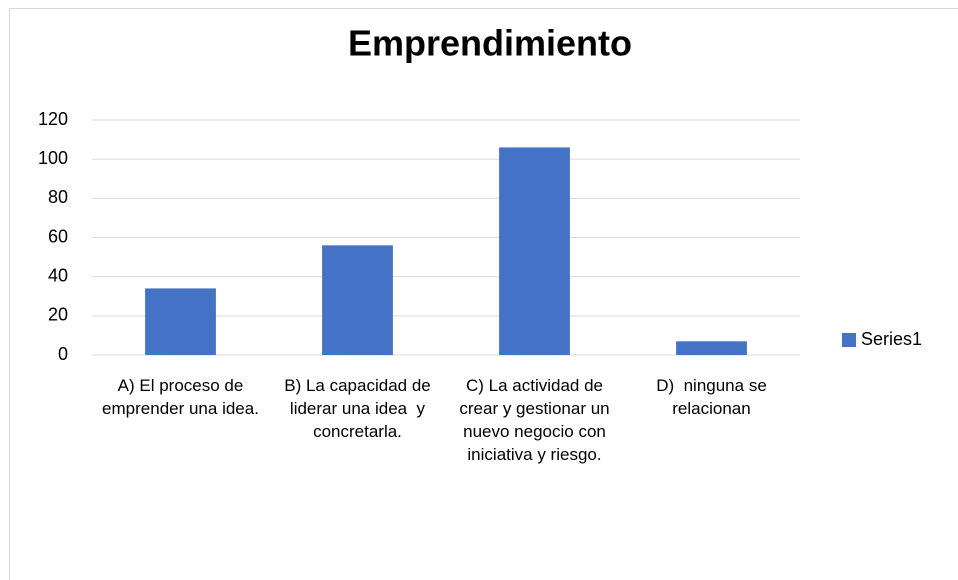 This screenshot has width=958, height=580. What do you see at coordinates (180, 397) in the screenshot?
I see `x-tick-label: A) El proceso de emprender una idea.` at bounding box center [180, 397].